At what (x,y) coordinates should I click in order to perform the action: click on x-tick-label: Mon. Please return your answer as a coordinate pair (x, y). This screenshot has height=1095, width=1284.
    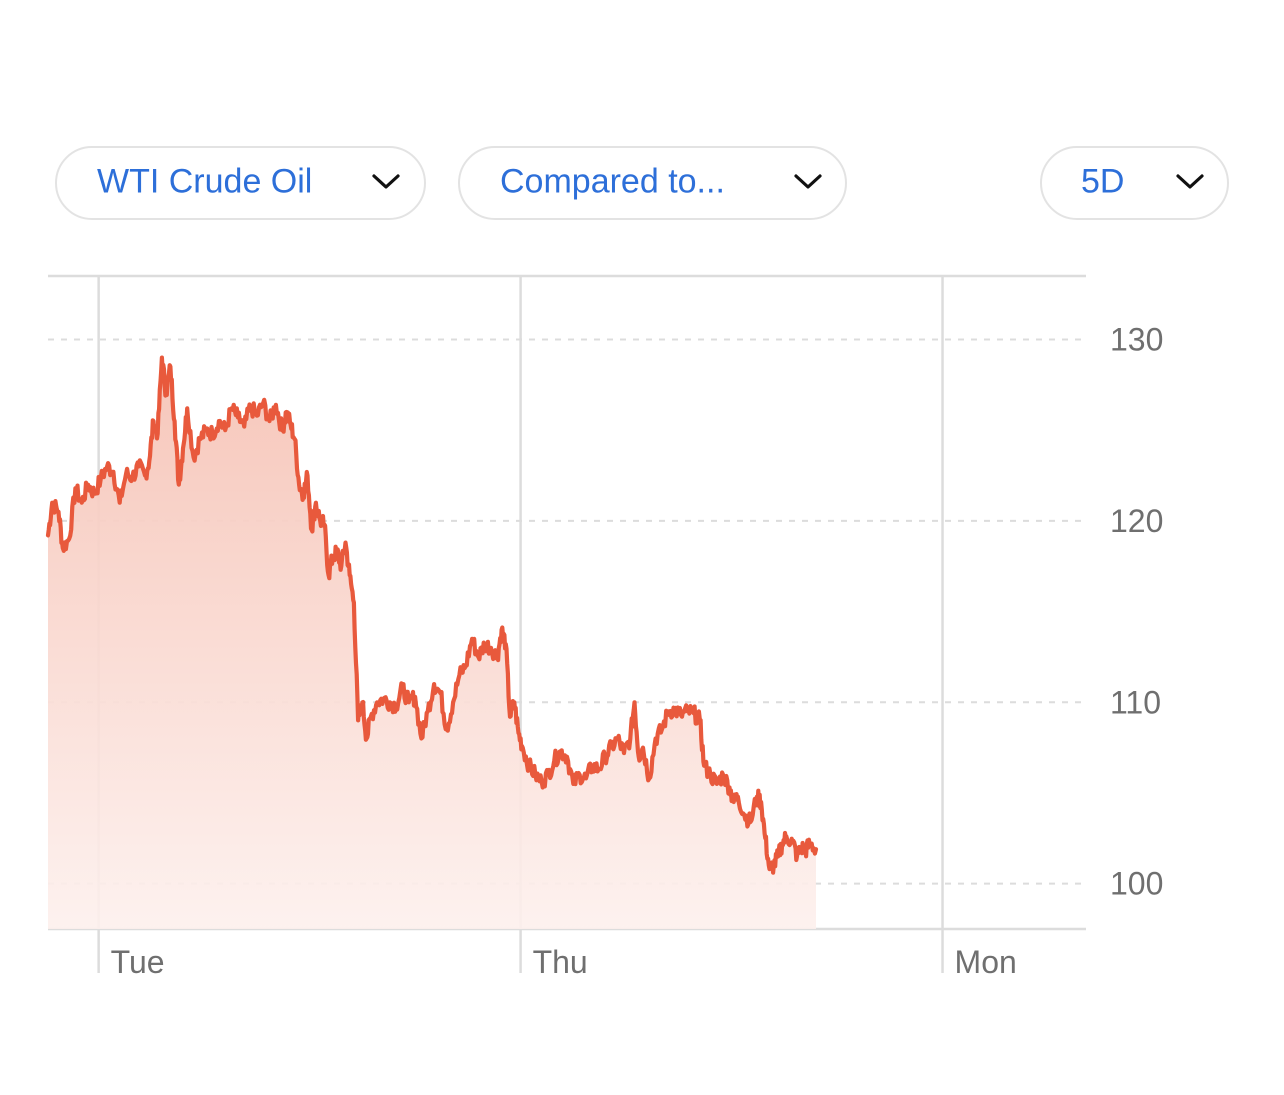
    Looking at the image, I should click on (986, 962).